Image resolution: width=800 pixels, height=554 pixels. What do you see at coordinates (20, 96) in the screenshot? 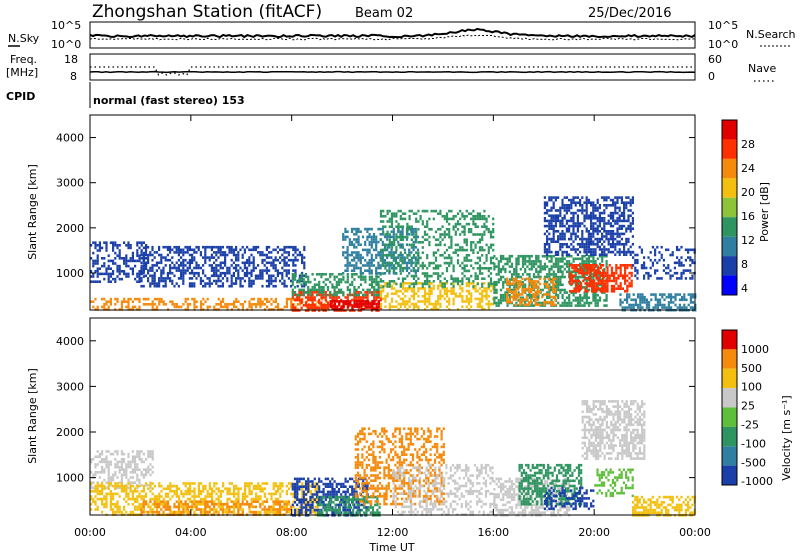
I see `cpid-label: CPID` at bounding box center [20, 96].